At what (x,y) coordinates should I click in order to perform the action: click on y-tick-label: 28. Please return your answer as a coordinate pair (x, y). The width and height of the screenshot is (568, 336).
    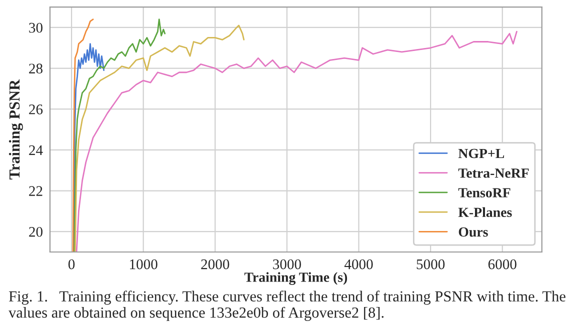
    Looking at the image, I should click on (35, 69).